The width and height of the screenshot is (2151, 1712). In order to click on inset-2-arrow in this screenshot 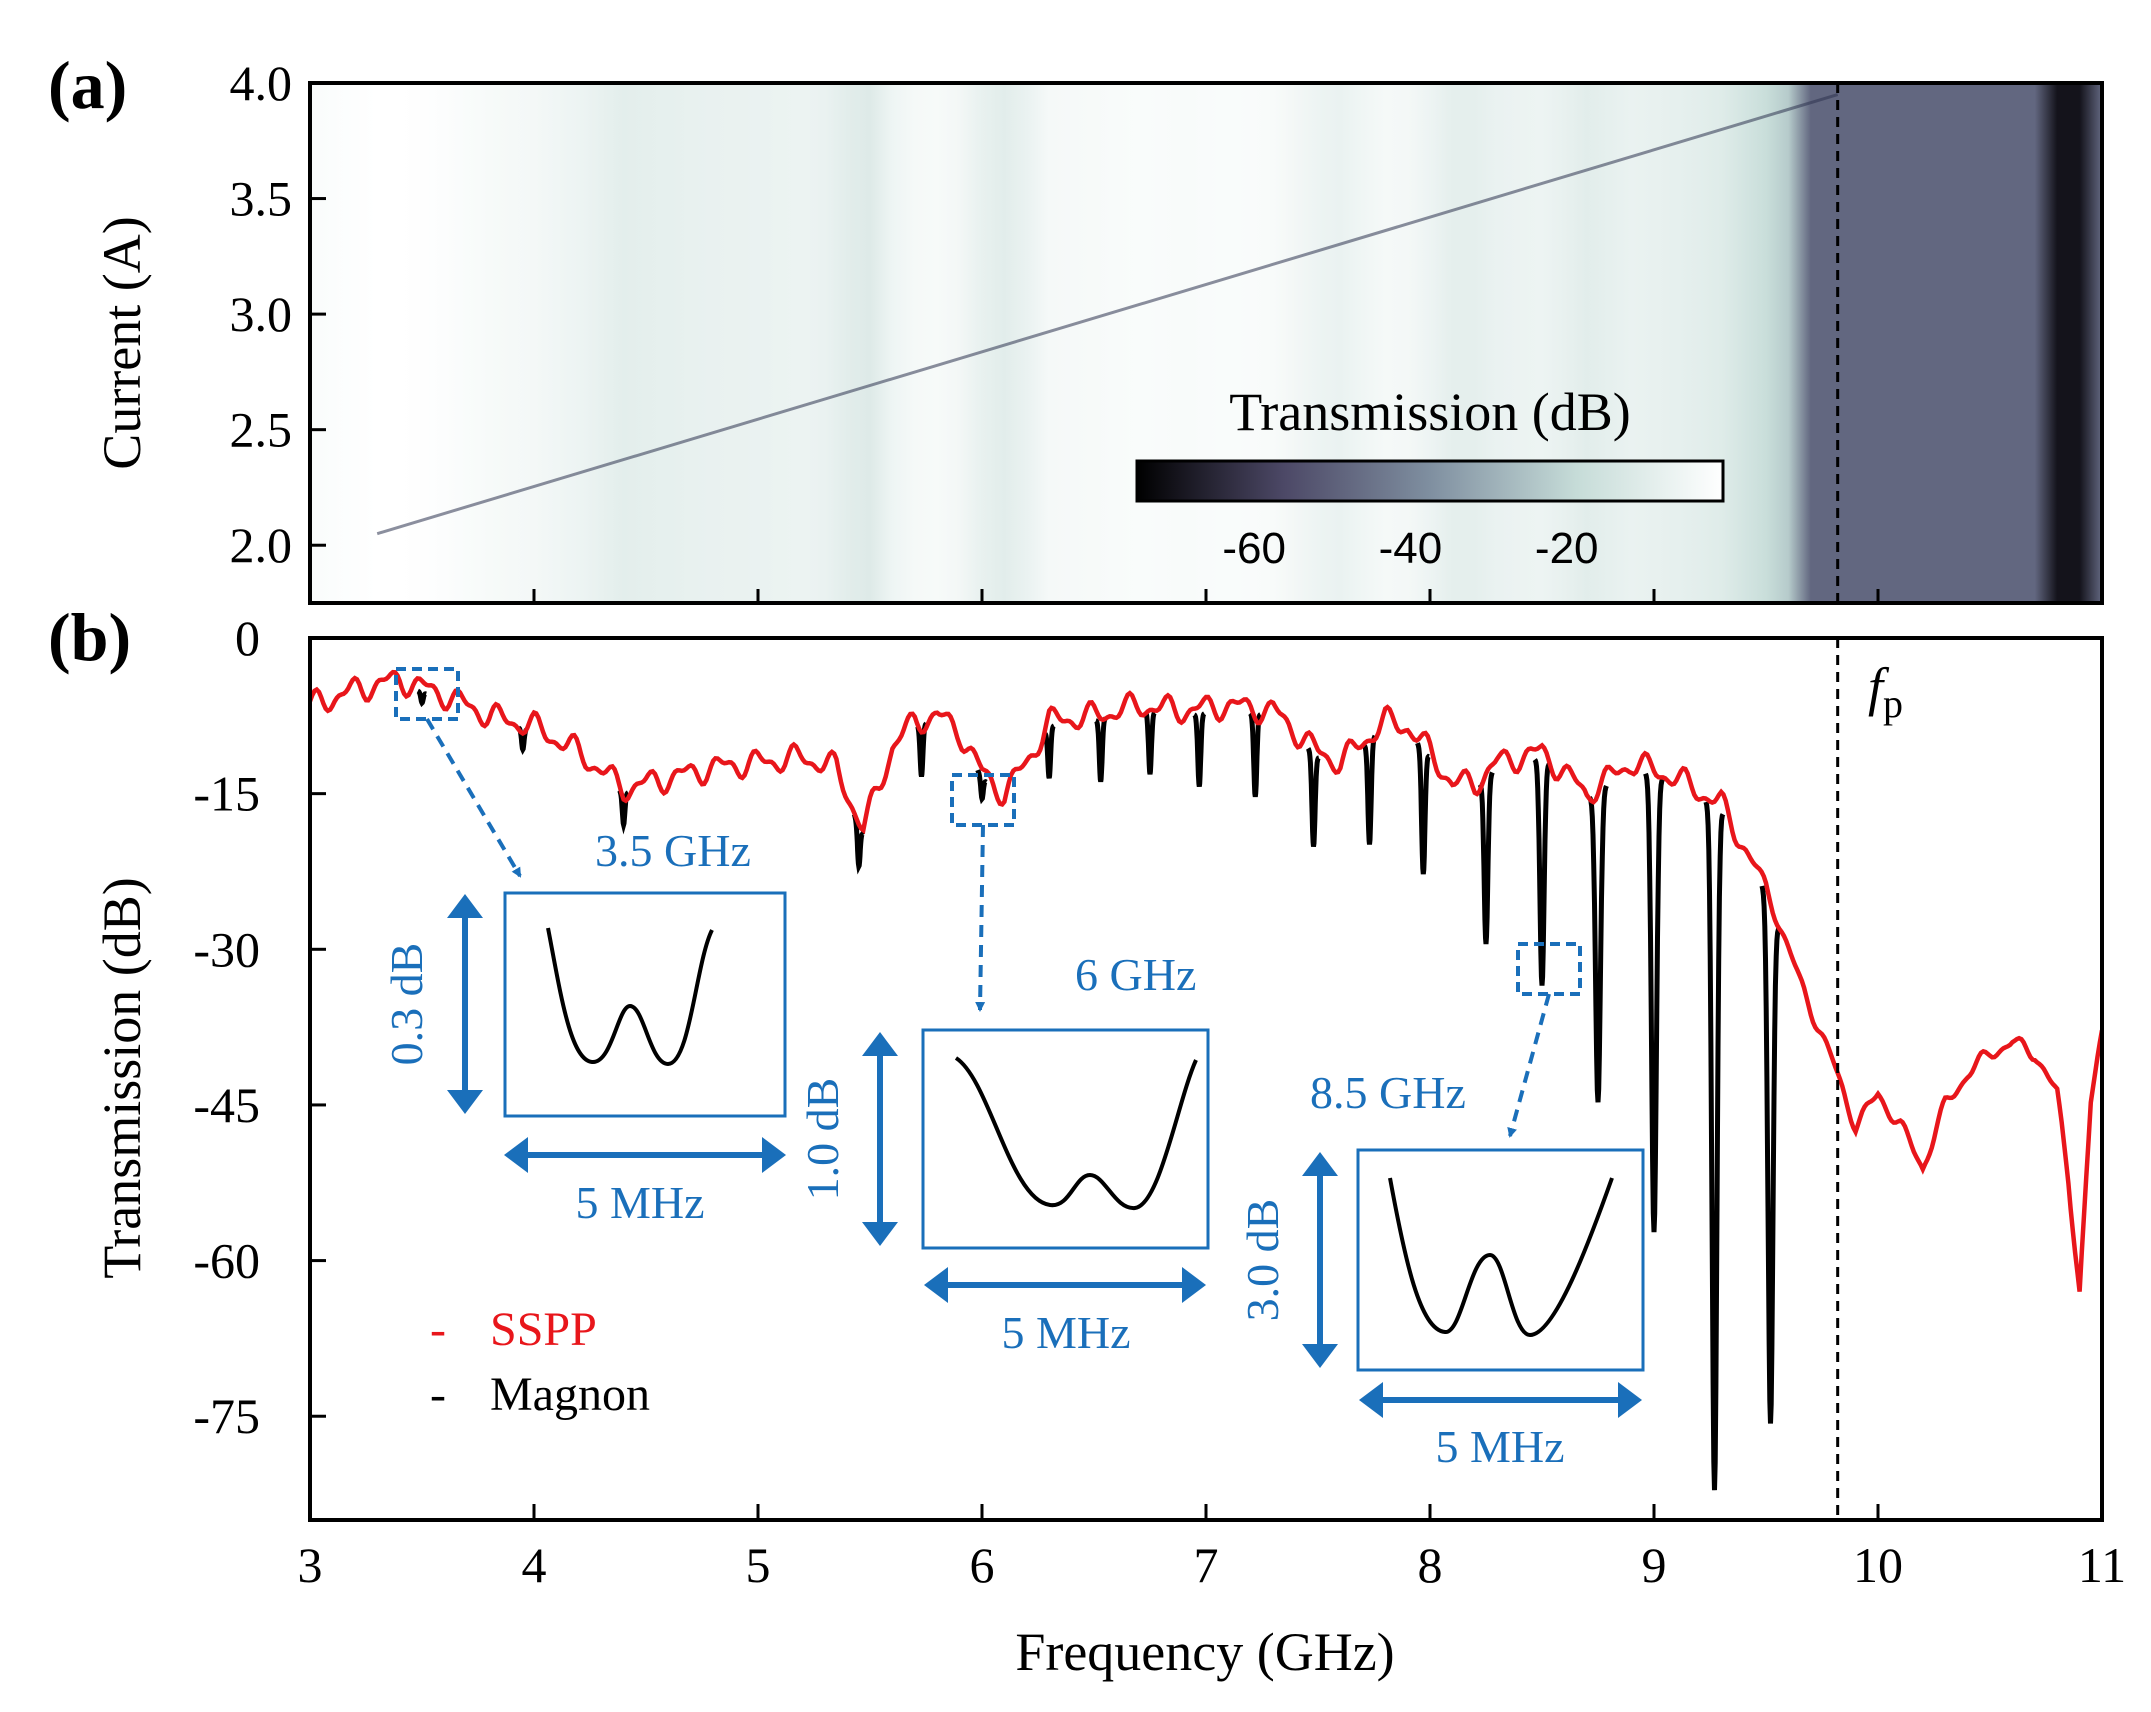, I will do `click(980, 918)`.